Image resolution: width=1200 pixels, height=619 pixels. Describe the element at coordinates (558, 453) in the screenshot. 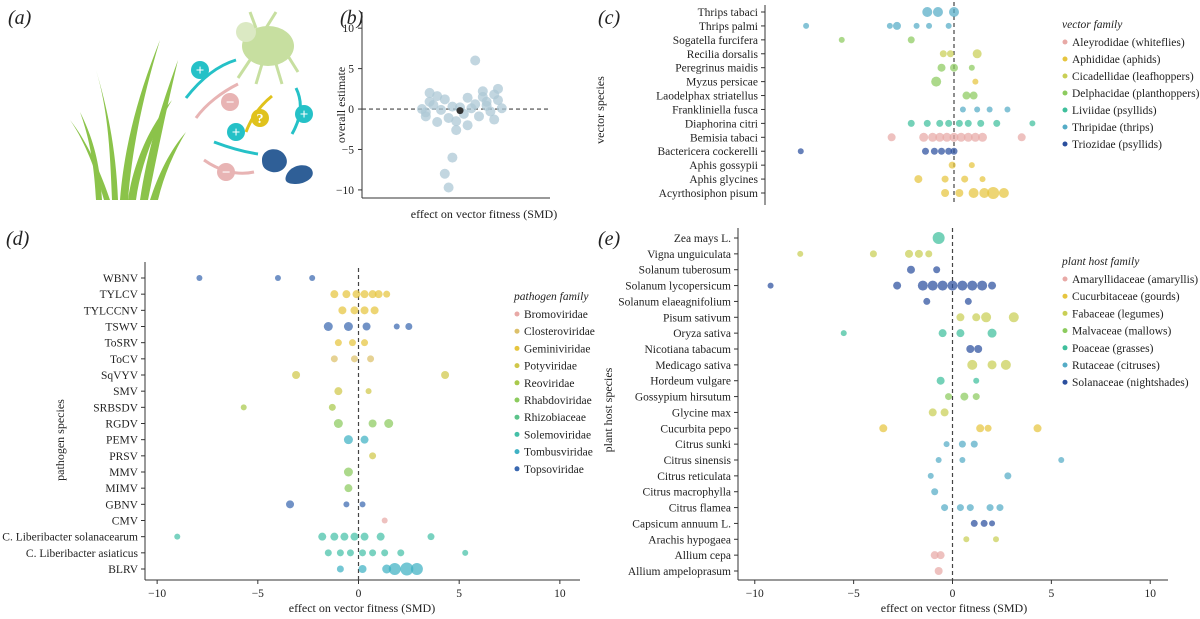

I see `legend-entry: Tombusviridae` at that location.